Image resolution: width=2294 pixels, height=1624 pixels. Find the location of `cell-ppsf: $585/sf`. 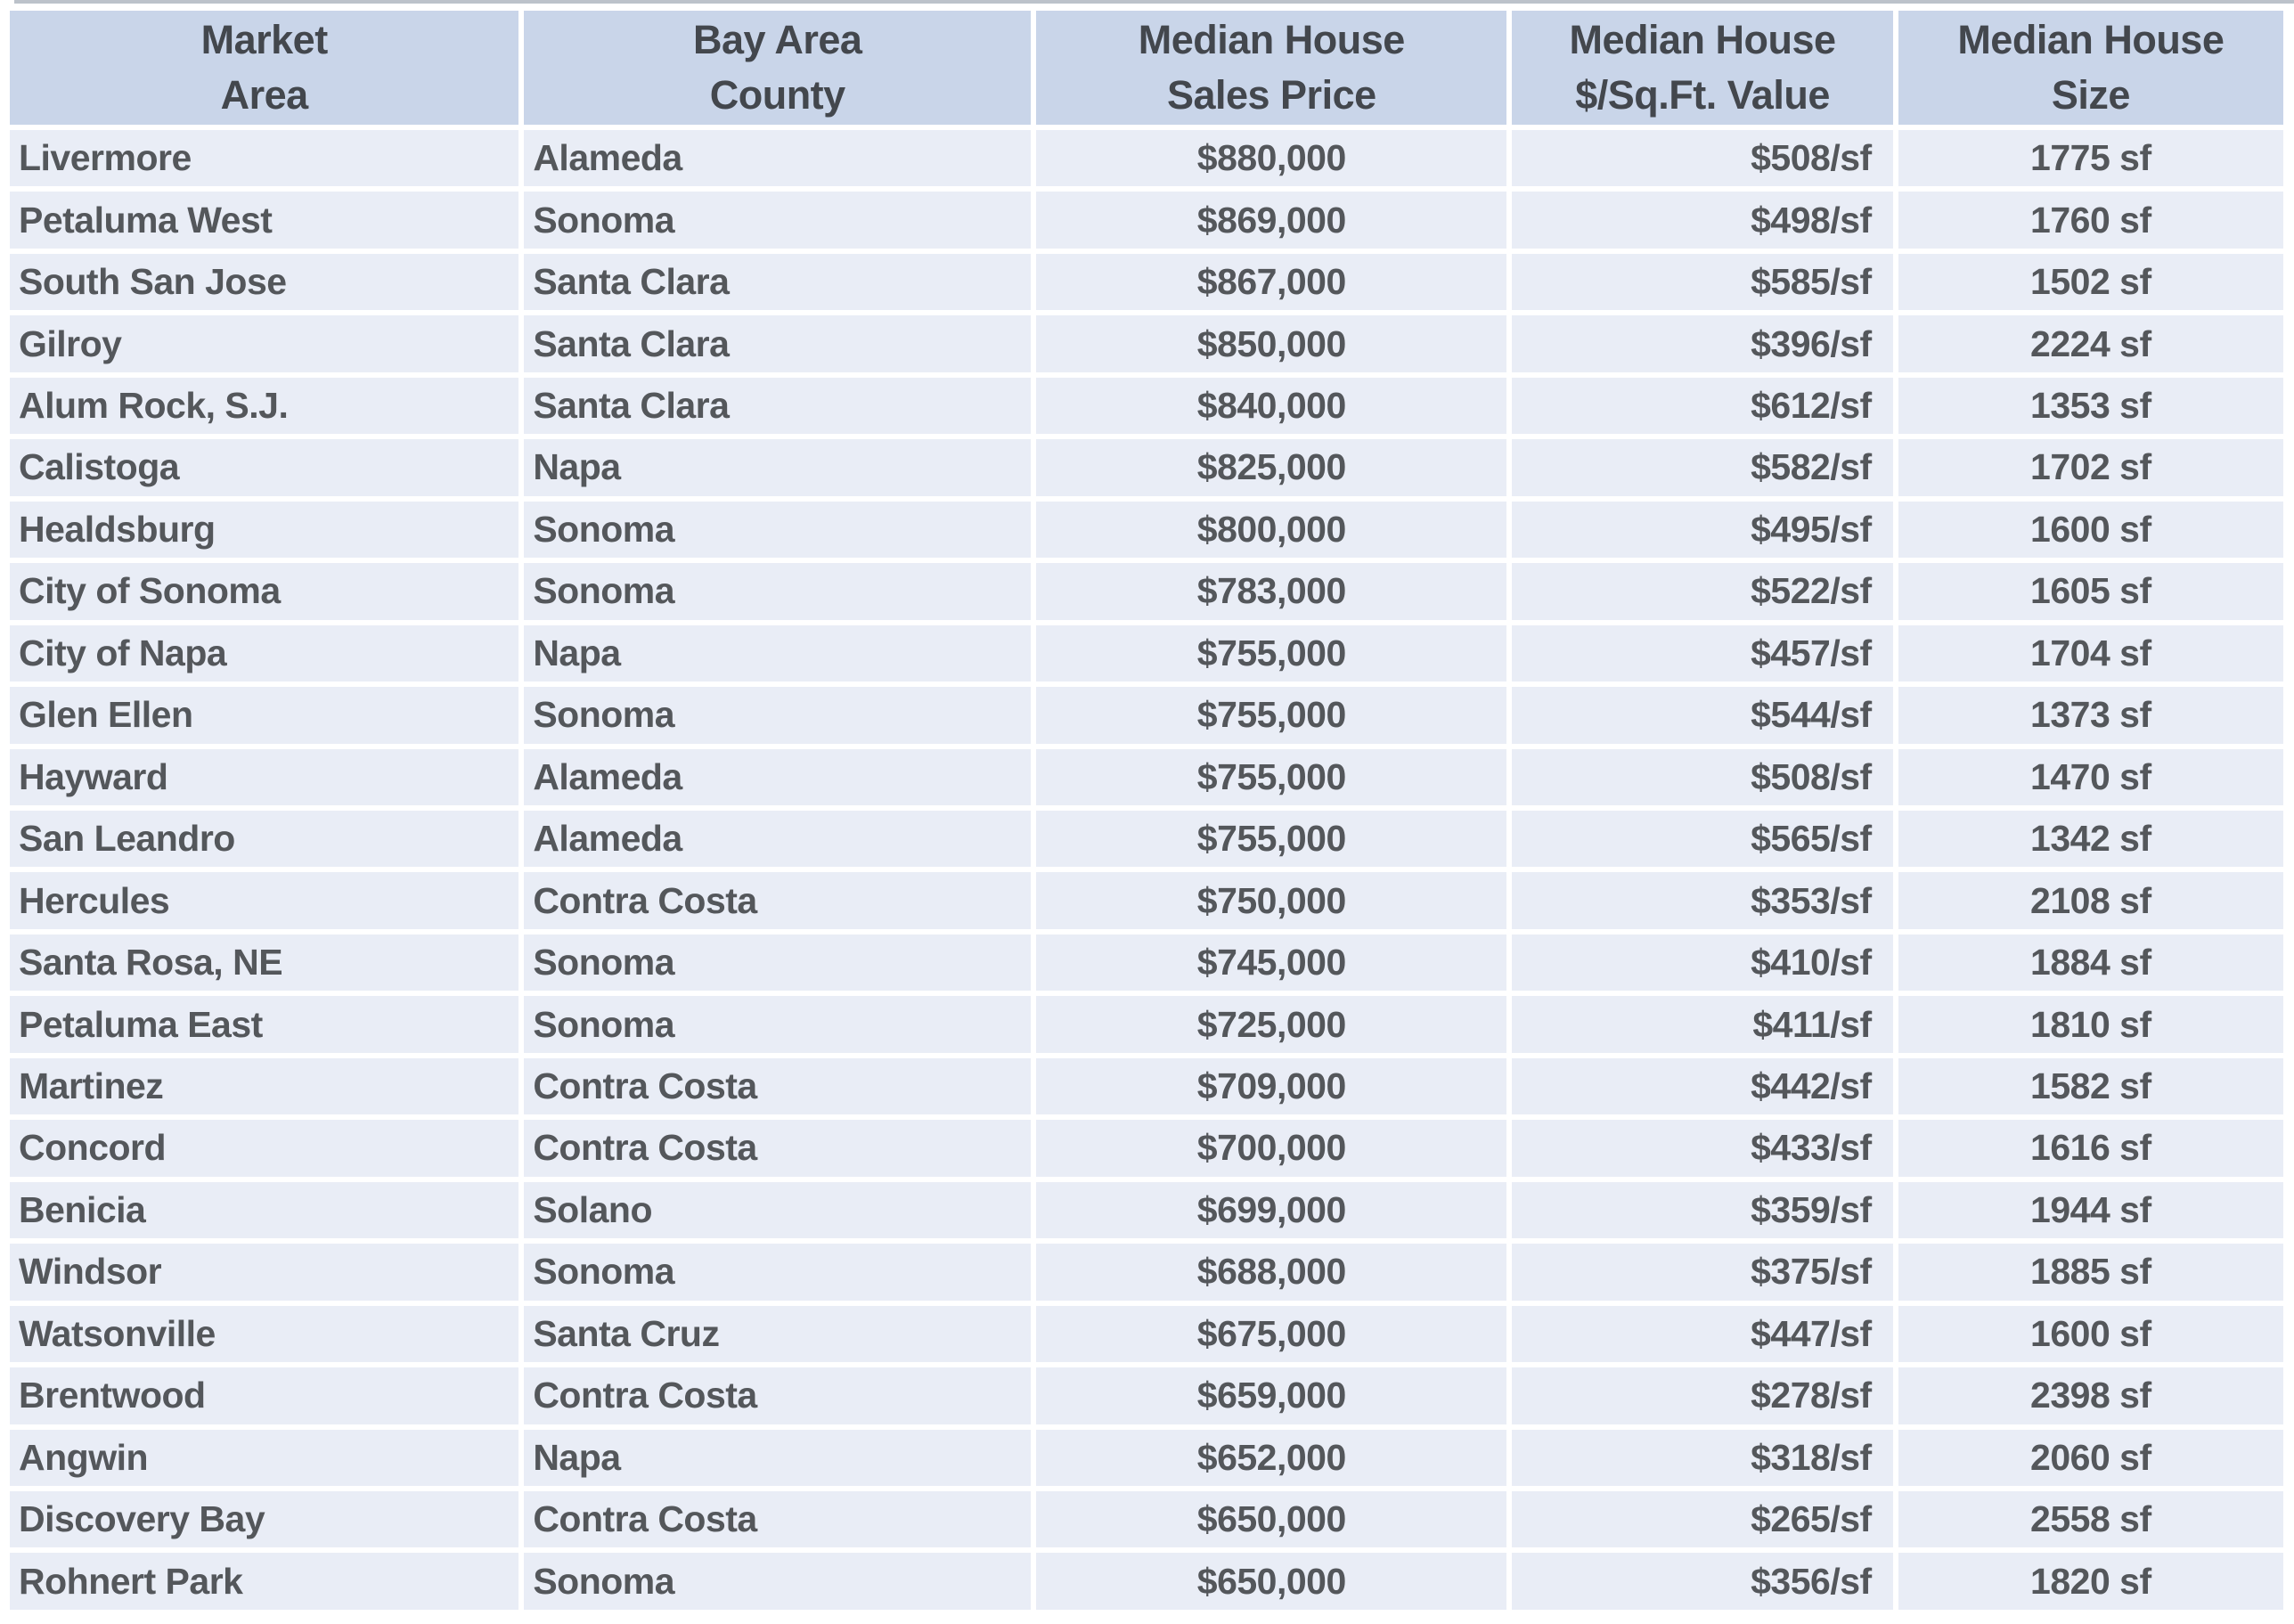

cell-ppsf: $585/sf is located at coordinates (1702, 282).